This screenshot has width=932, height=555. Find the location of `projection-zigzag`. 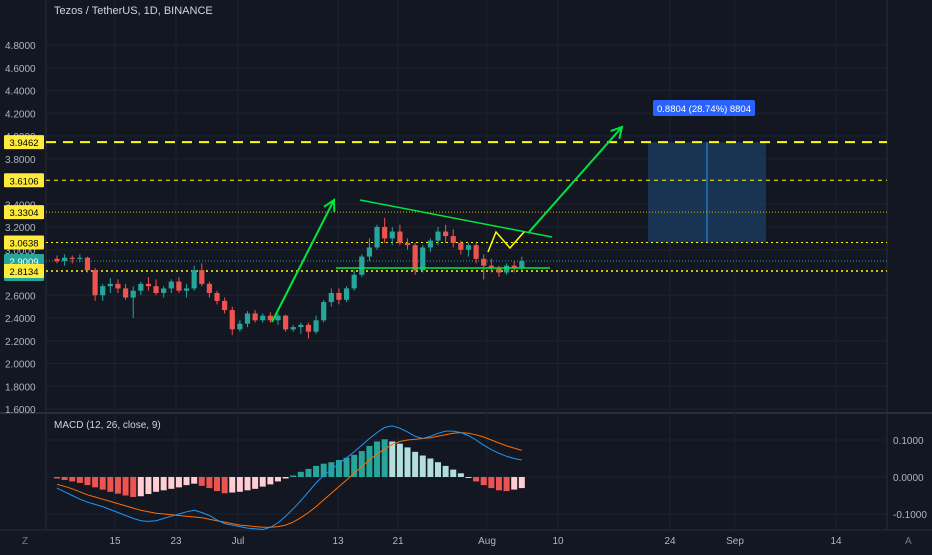

projection-zigzag is located at coordinates (506, 241).